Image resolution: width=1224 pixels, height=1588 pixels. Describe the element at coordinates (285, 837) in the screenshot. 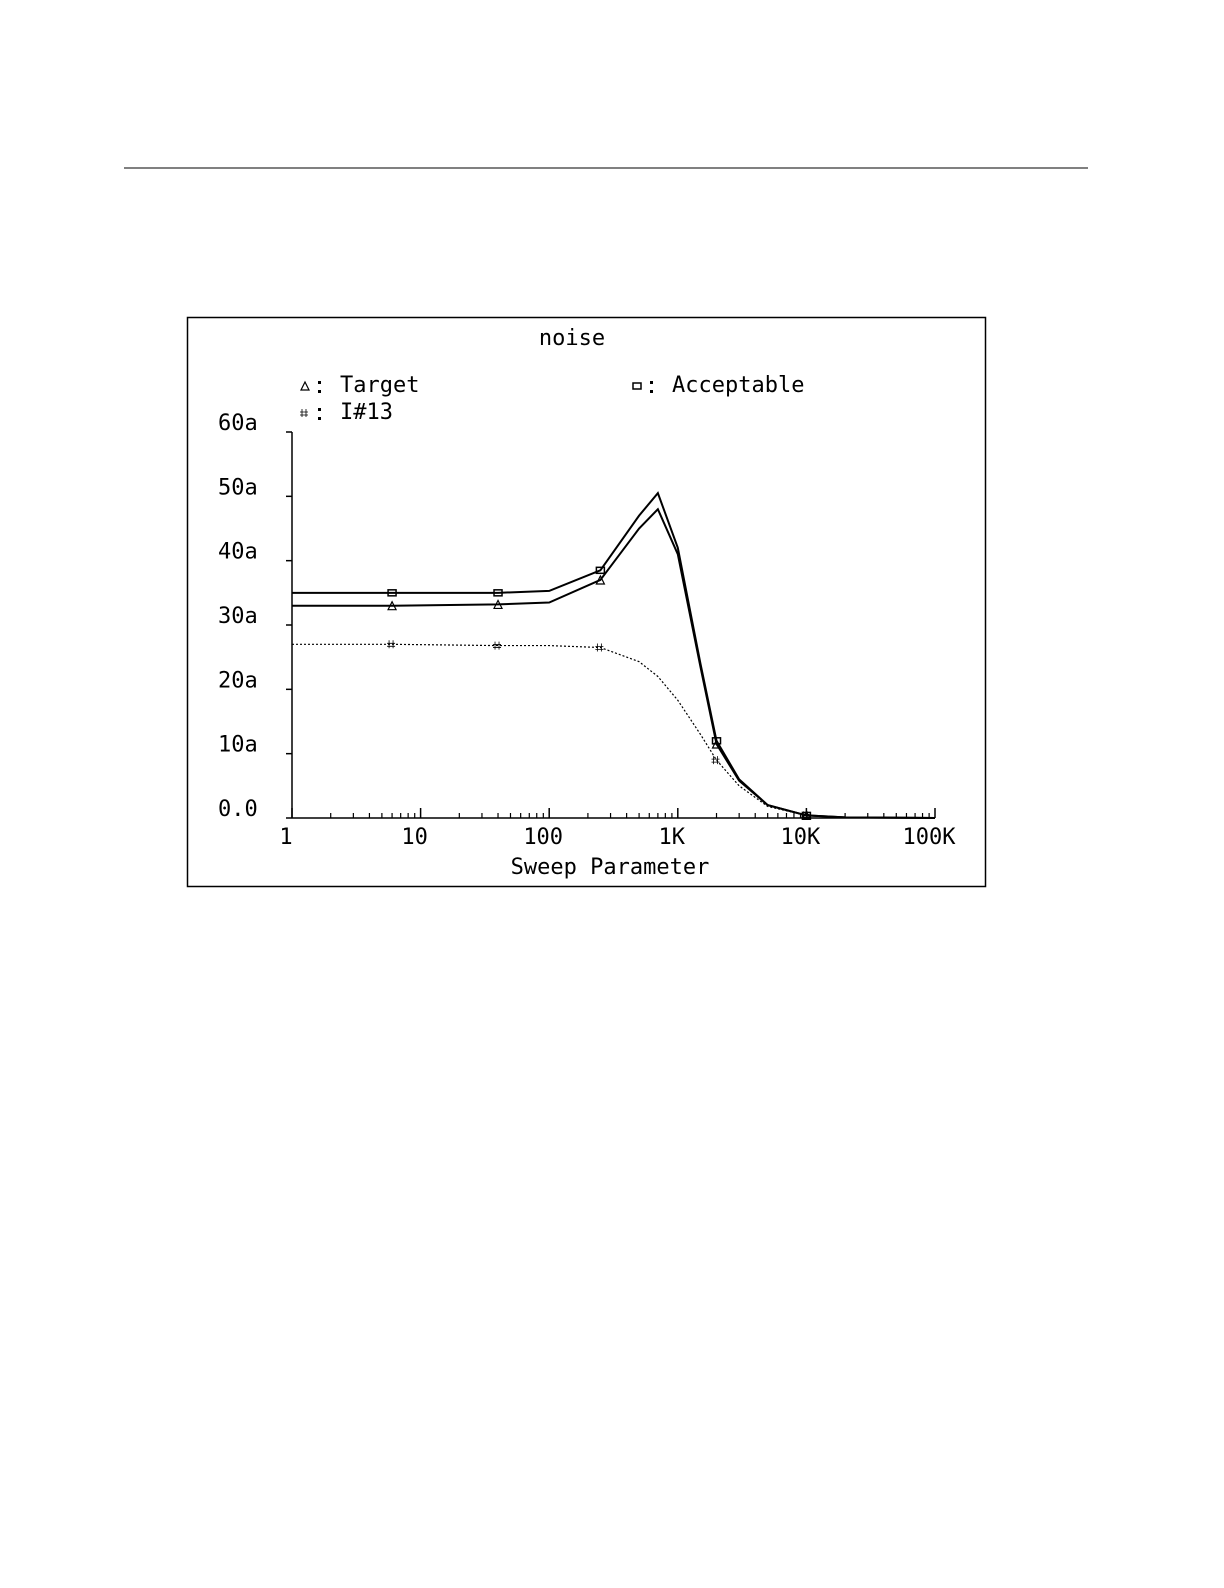

I see `x-tick-label: 1` at that location.